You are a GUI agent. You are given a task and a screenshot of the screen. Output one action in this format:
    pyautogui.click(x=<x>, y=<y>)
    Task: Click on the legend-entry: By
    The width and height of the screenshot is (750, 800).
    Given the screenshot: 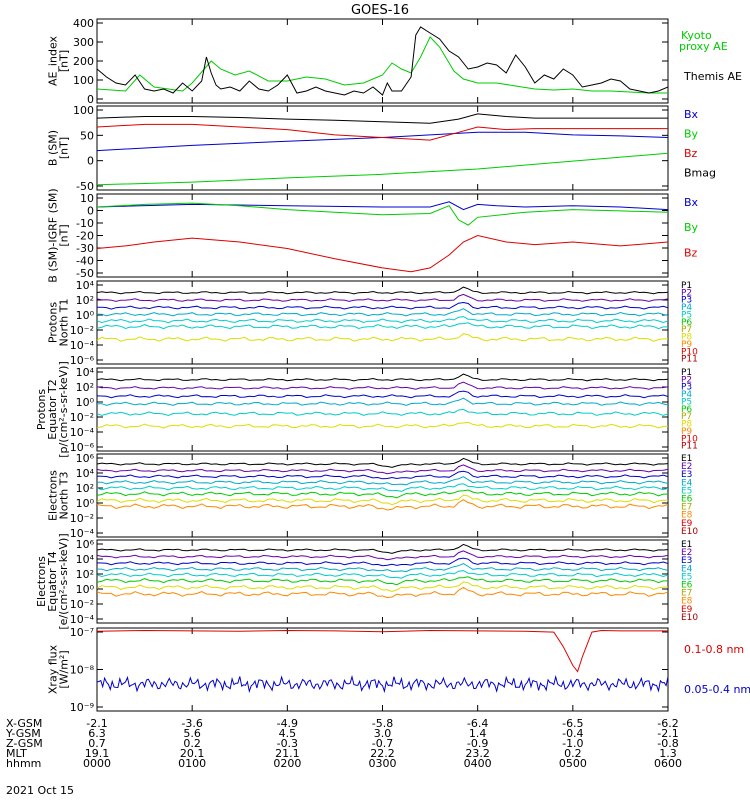 What is the action you would take?
    pyautogui.click(x=691, y=134)
    